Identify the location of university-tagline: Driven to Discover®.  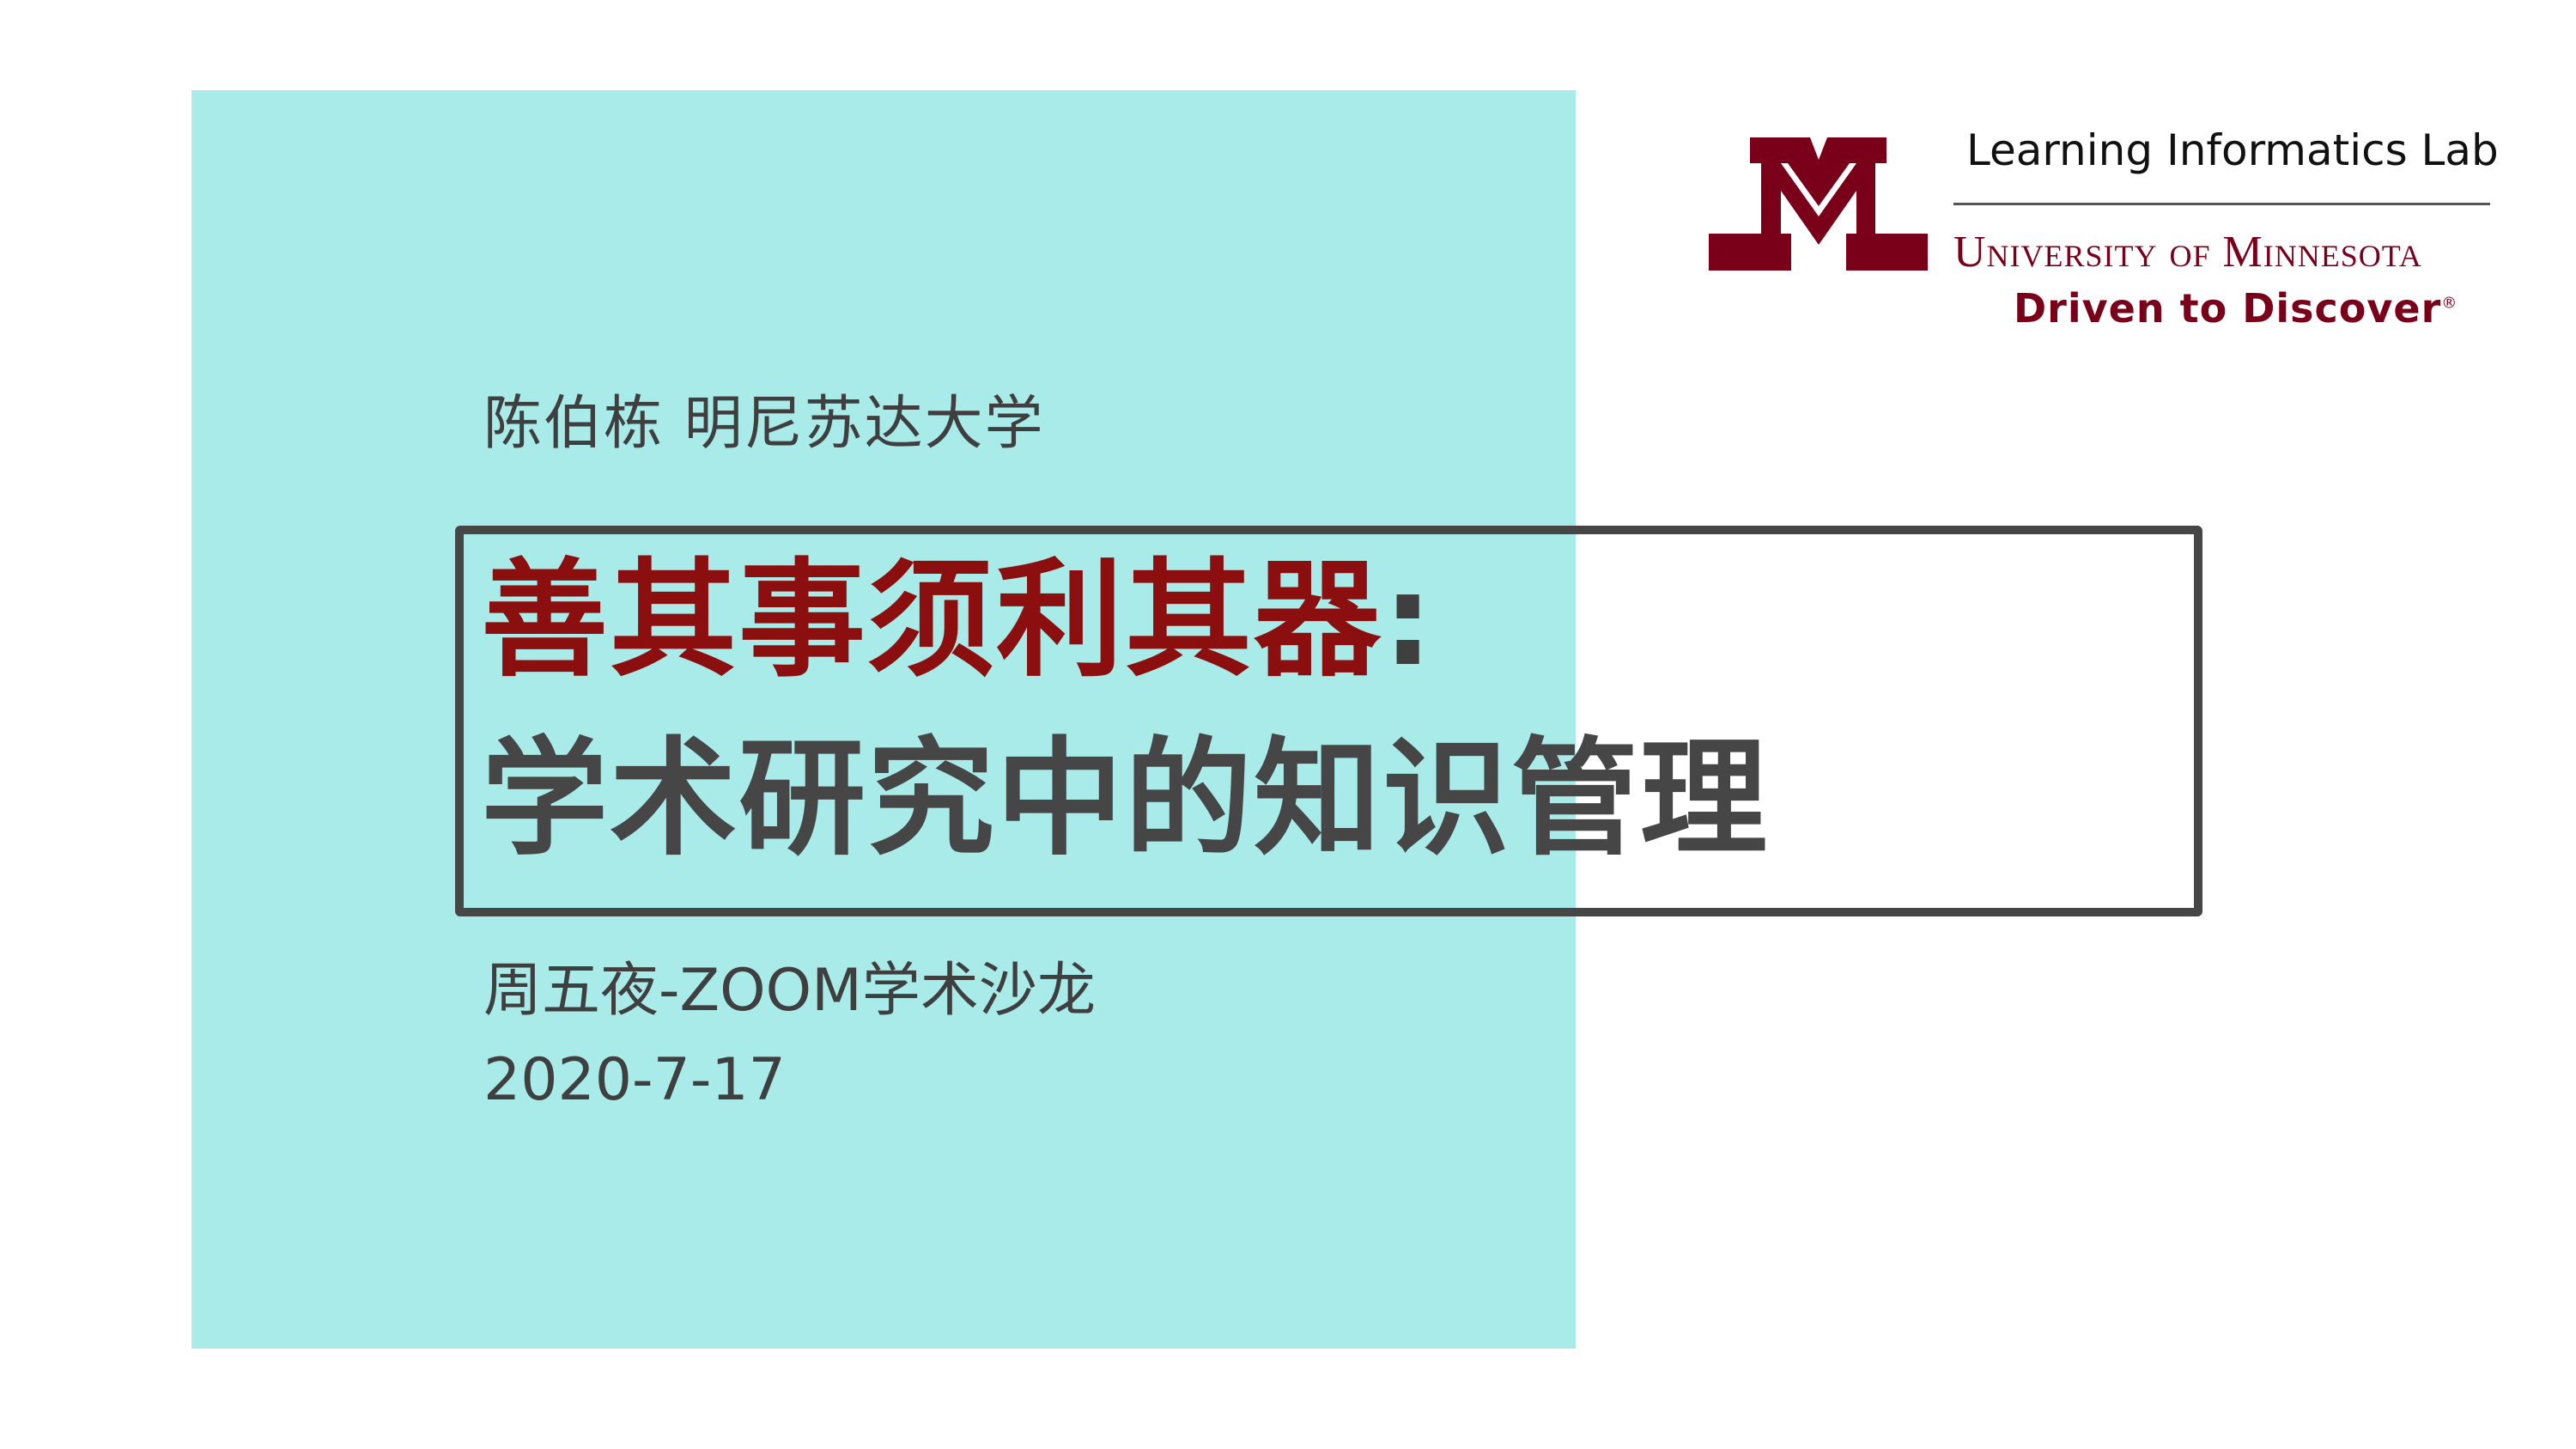
(2236, 308).